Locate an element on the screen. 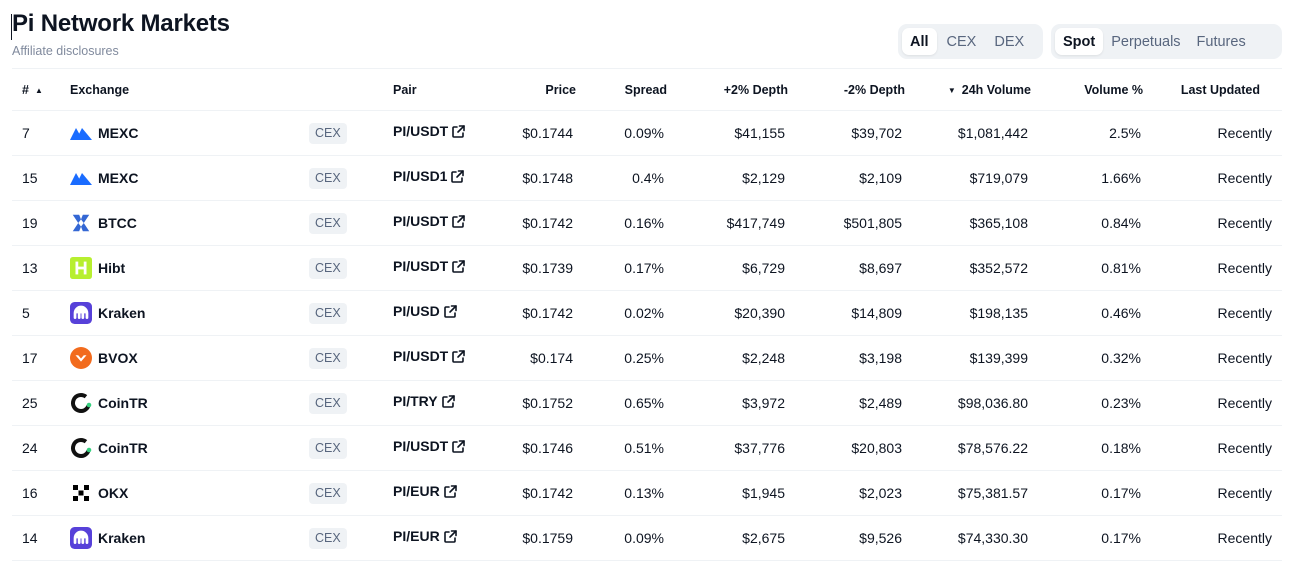 This screenshot has width=1308, height=571. filter-all: All is located at coordinates (919, 41).